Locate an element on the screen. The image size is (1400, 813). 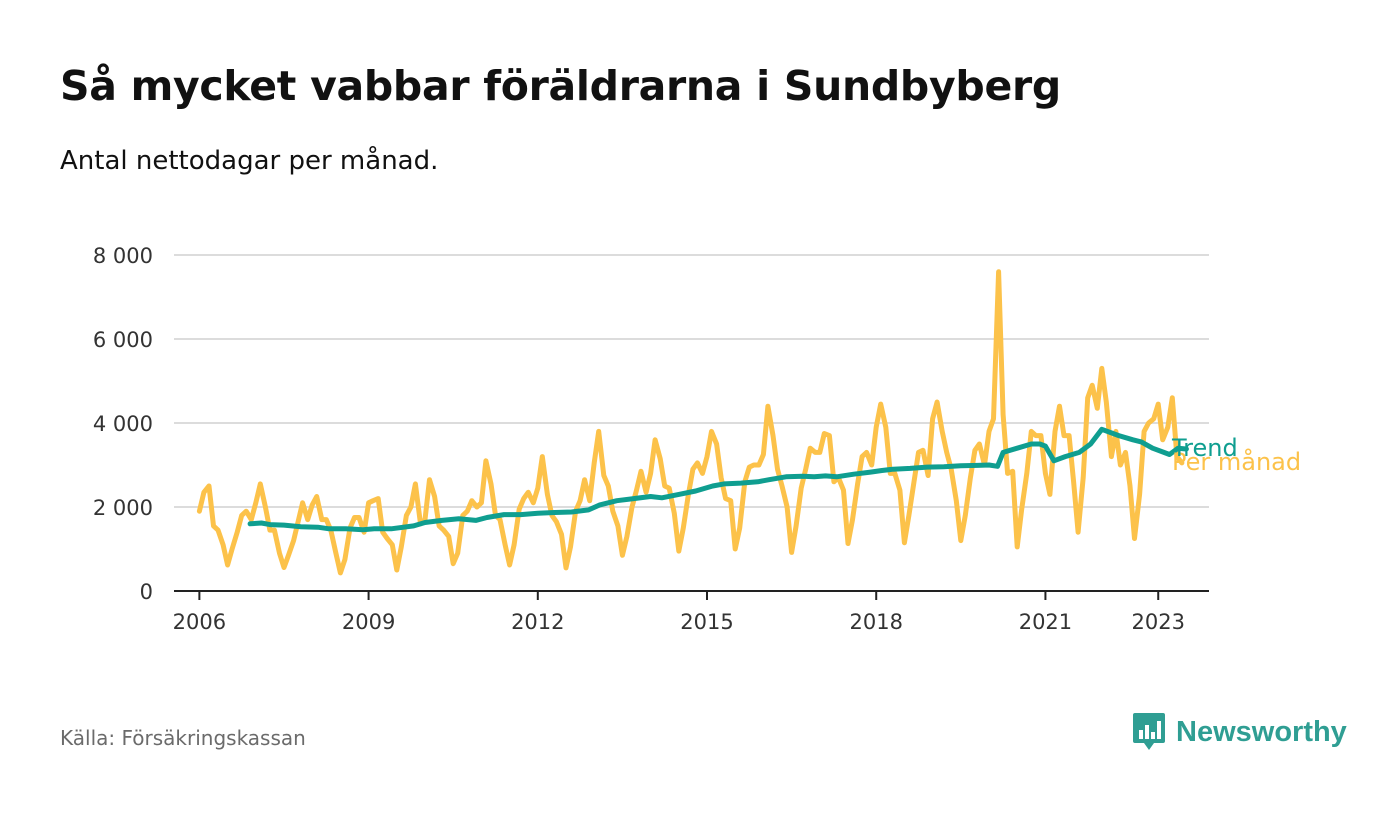
y-axis-ticks: 0 2 000 4 000 6 000 8 000 is located at coordinates (123, 424).